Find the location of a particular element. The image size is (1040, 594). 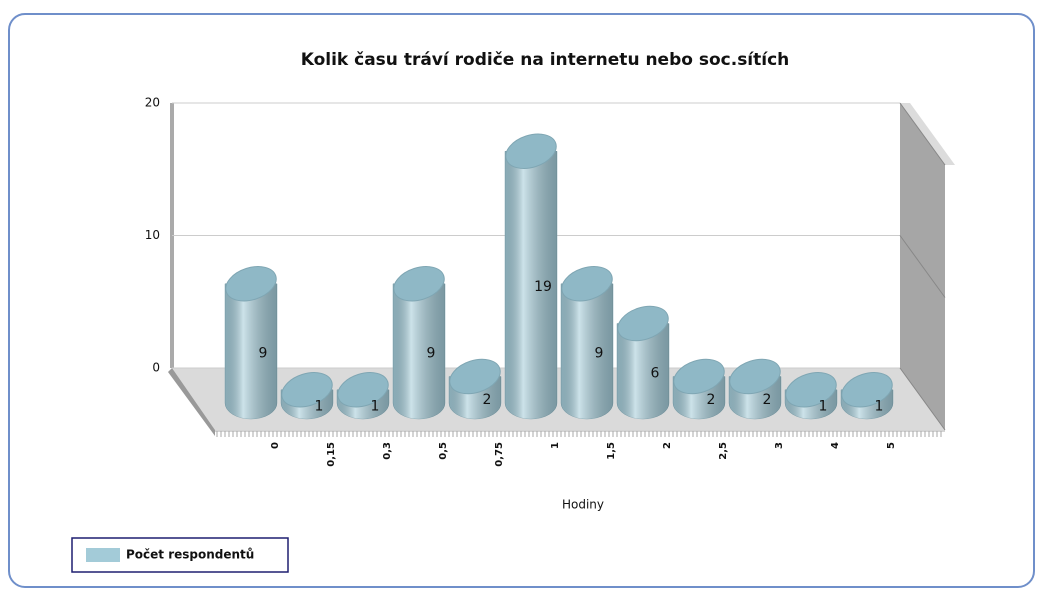

legend-label: Počet respondentů is located at coordinates (190, 555).